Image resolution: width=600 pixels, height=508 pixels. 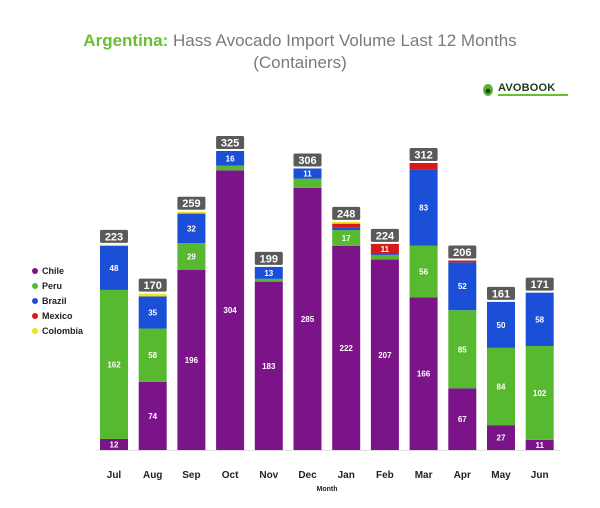 I want to click on legend-item-mexico: Mexico, so click(x=57, y=315).